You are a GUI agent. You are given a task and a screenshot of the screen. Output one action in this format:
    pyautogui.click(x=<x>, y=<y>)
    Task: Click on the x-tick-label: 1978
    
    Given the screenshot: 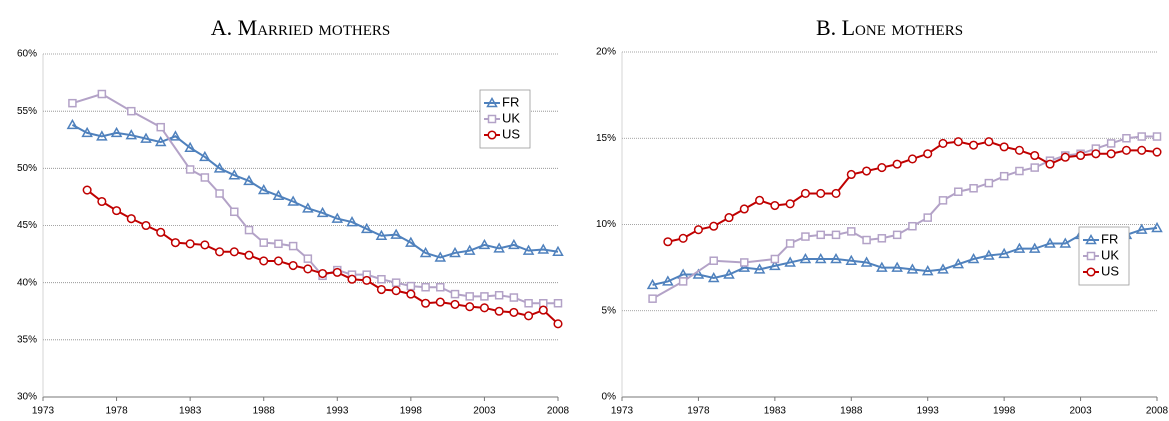 What is the action you would take?
    pyautogui.click(x=698, y=411)
    